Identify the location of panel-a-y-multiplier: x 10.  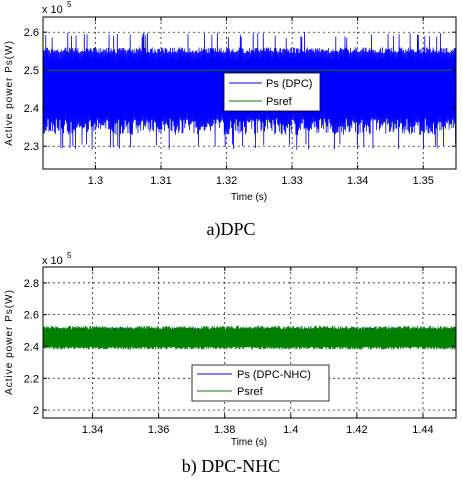
(52, 10).